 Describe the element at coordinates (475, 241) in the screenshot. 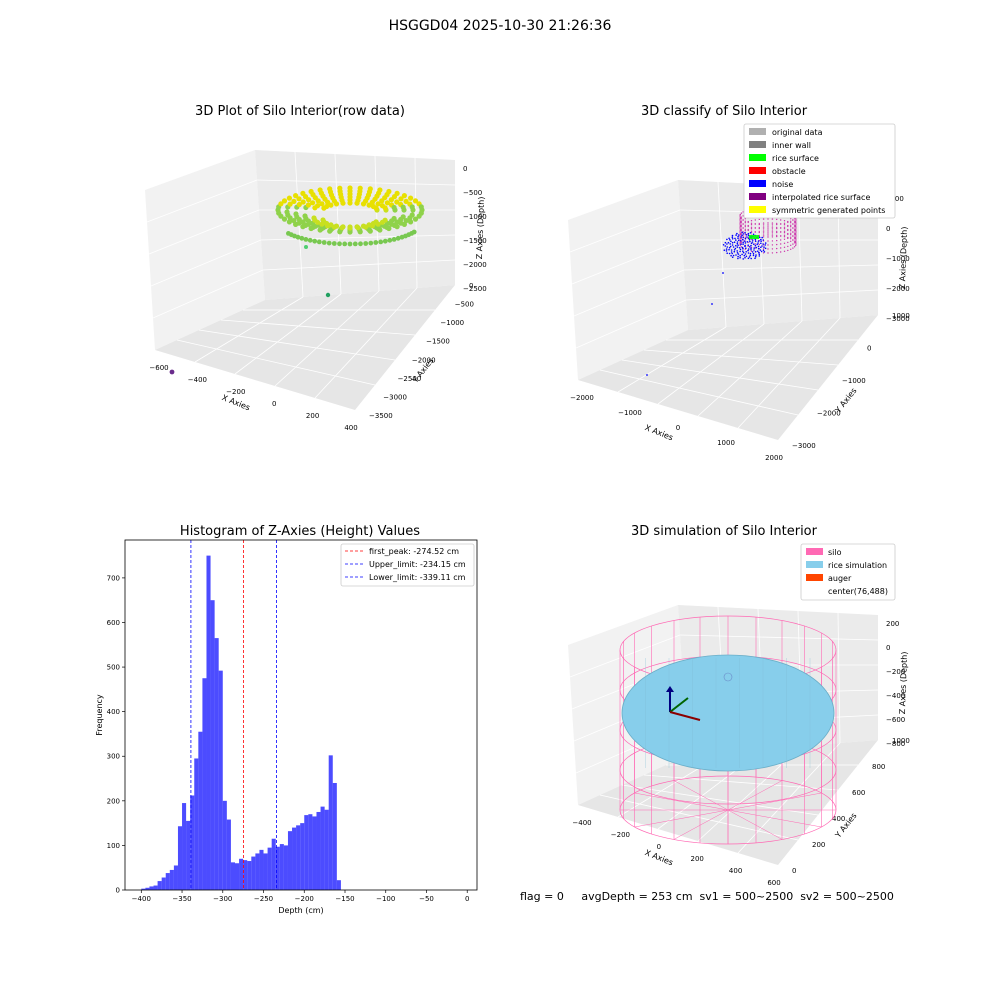

I see `z-tick-label: −1500` at that location.